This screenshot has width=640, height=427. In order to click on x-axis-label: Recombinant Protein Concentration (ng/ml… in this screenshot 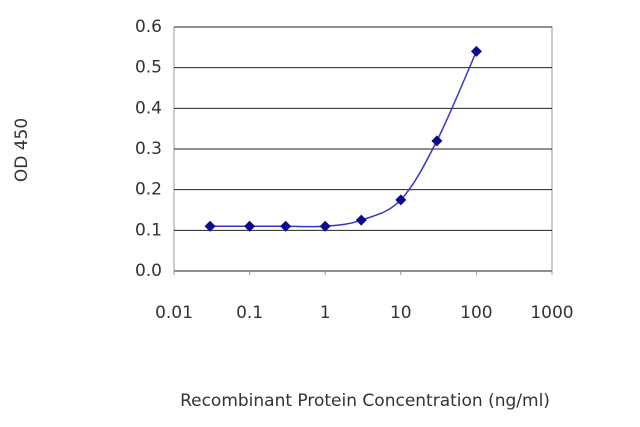, I will do `click(365, 401)`.